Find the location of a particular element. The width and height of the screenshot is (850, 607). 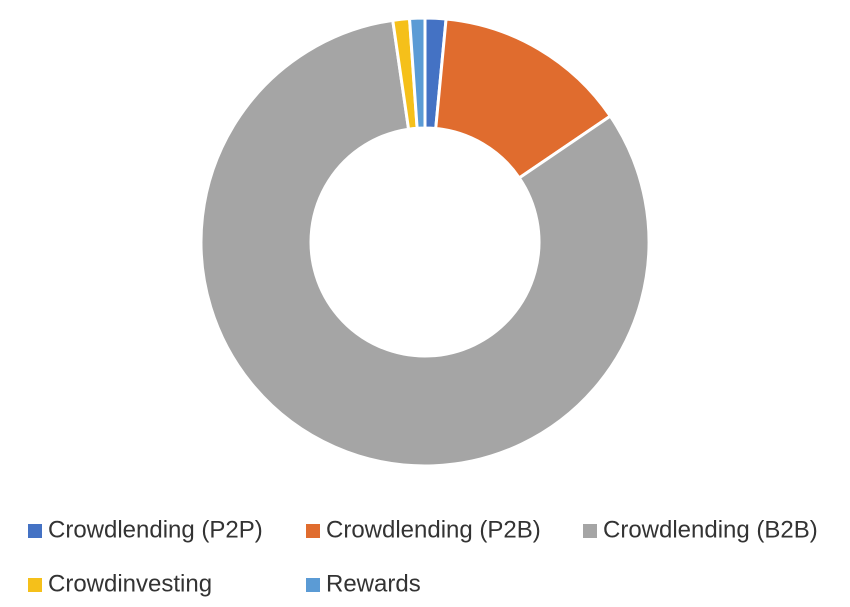

legend-label: Rewards is located at coordinates (373, 583).